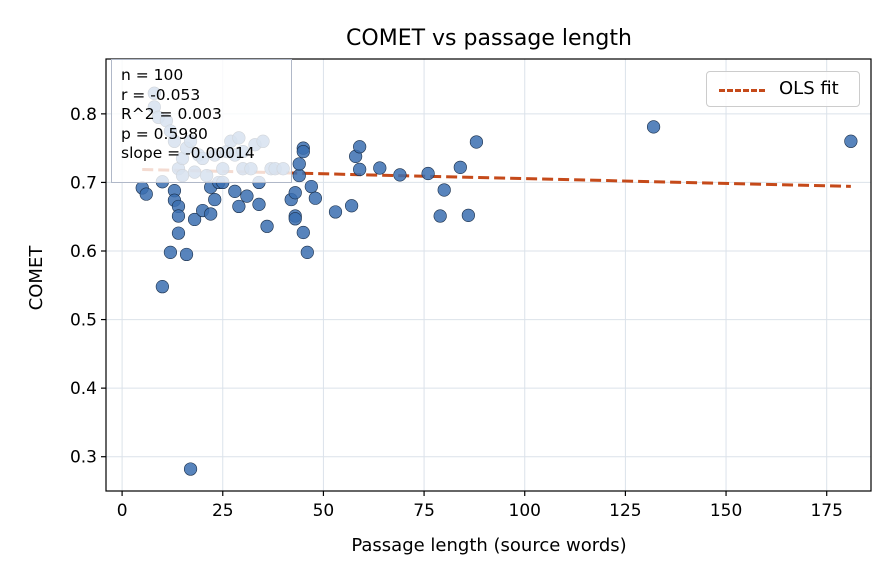 The image size is (896, 584). Describe the element at coordinates (83, 389) in the screenshot. I see `y-tick-label: 0.4` at that location.